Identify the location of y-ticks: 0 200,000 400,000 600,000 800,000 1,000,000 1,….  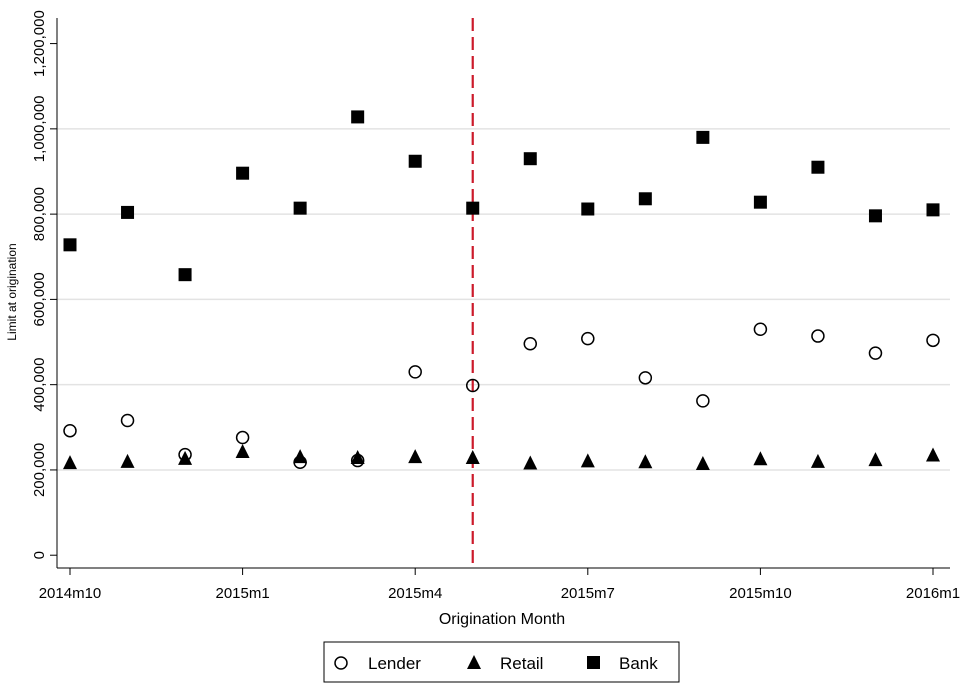
(44, 284).